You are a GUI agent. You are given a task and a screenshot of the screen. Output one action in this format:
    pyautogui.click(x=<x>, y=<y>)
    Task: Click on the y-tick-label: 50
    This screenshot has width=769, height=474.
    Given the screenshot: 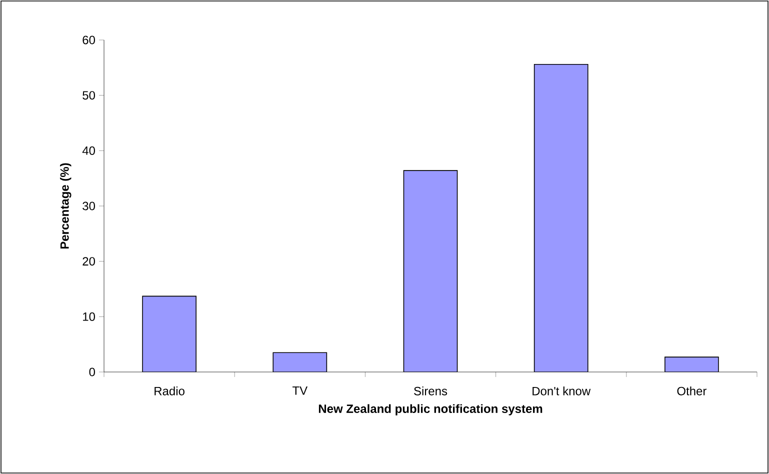 What is the action you would take?
    pyautogui.click(x=89, y=95)
    